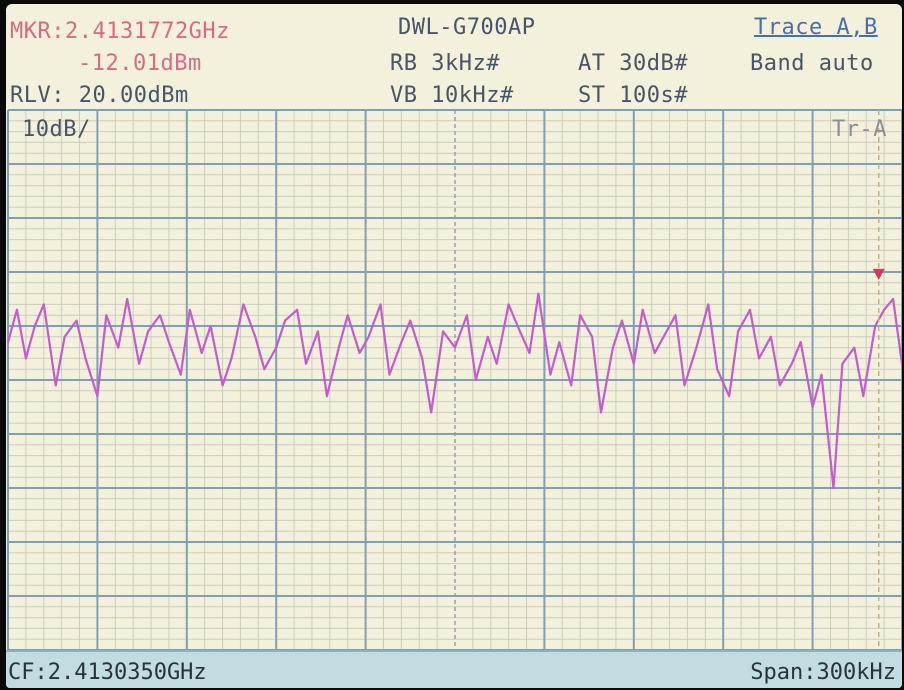 This screenshot has height=690, width=904. Describe the element at coordinates (633, 63) in the screenshot. I see `attenuation: AT 30dB#` at that location.